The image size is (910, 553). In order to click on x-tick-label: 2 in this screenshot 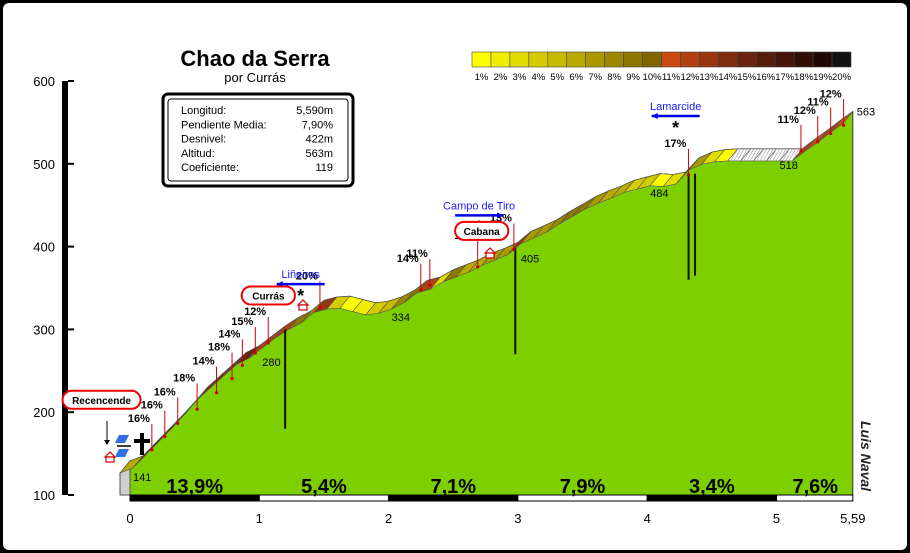, I will do `click(388, 518)`.